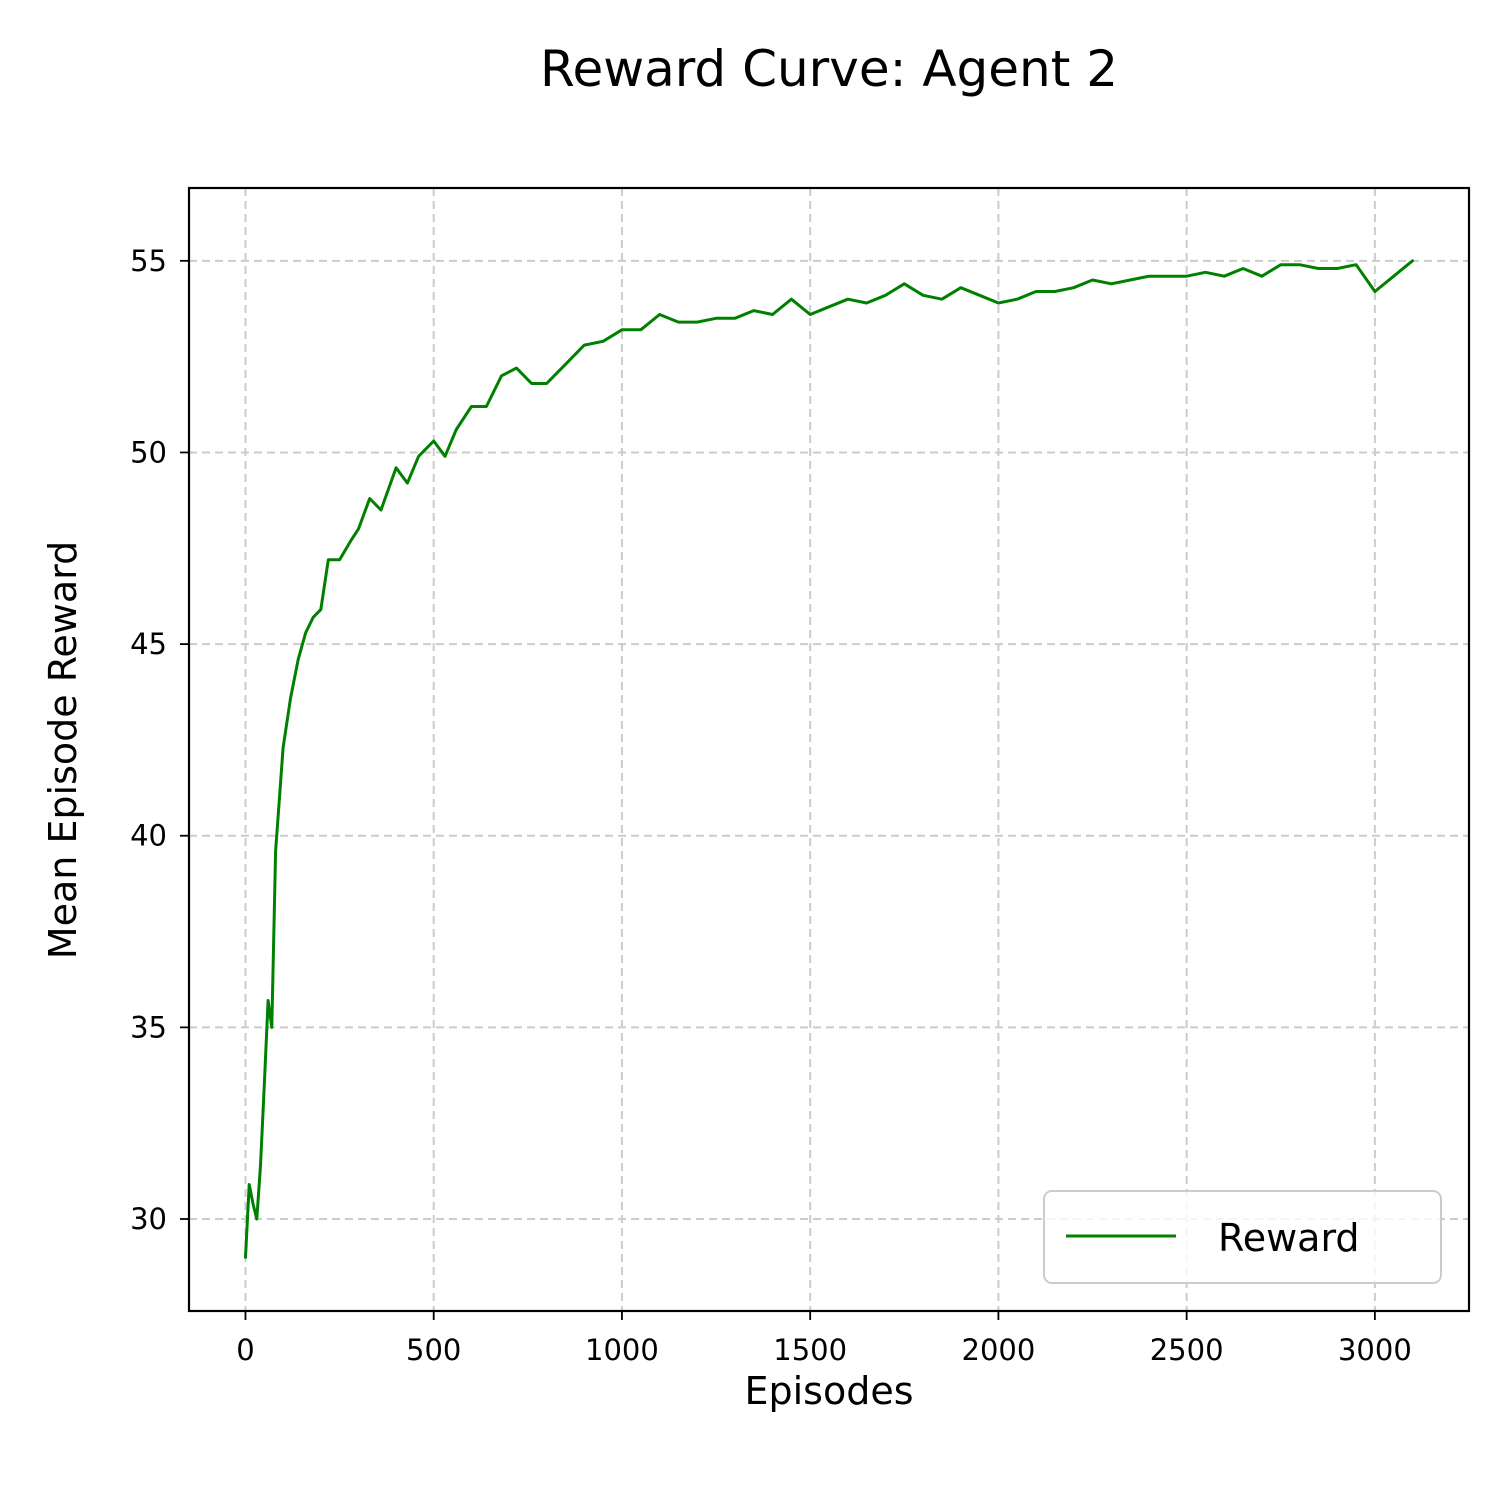 The height and width of the screenshot is (1500, 1504). Describe the element at coordinates (148, 836) in the screenshot. I see `y-tick-label: 40` at that location.